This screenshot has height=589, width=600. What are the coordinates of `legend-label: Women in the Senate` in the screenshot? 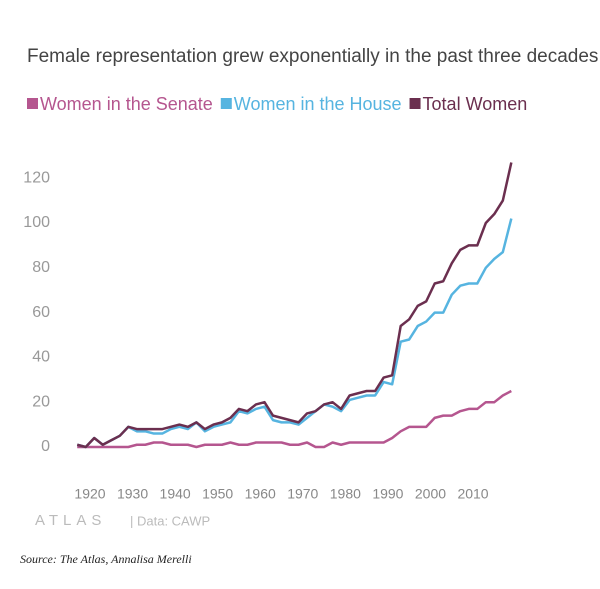 It's located at (126, 104).